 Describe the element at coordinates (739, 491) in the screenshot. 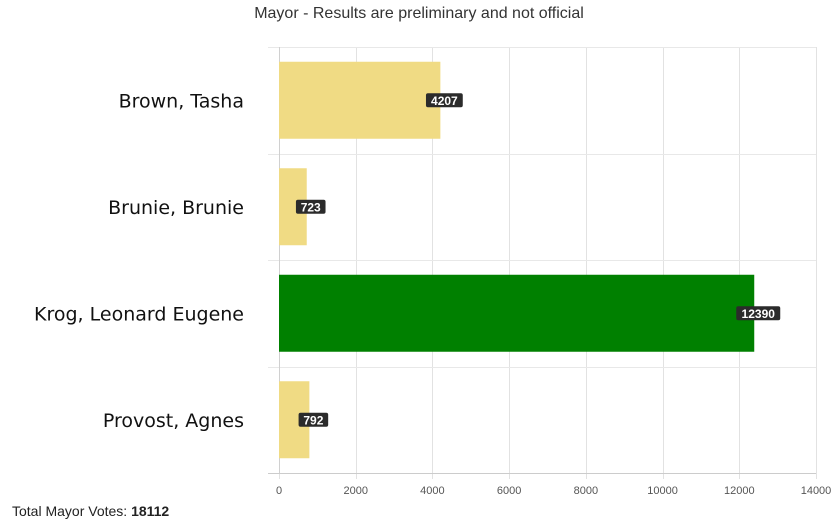

I see `x-tick-label: 12000` at that location.